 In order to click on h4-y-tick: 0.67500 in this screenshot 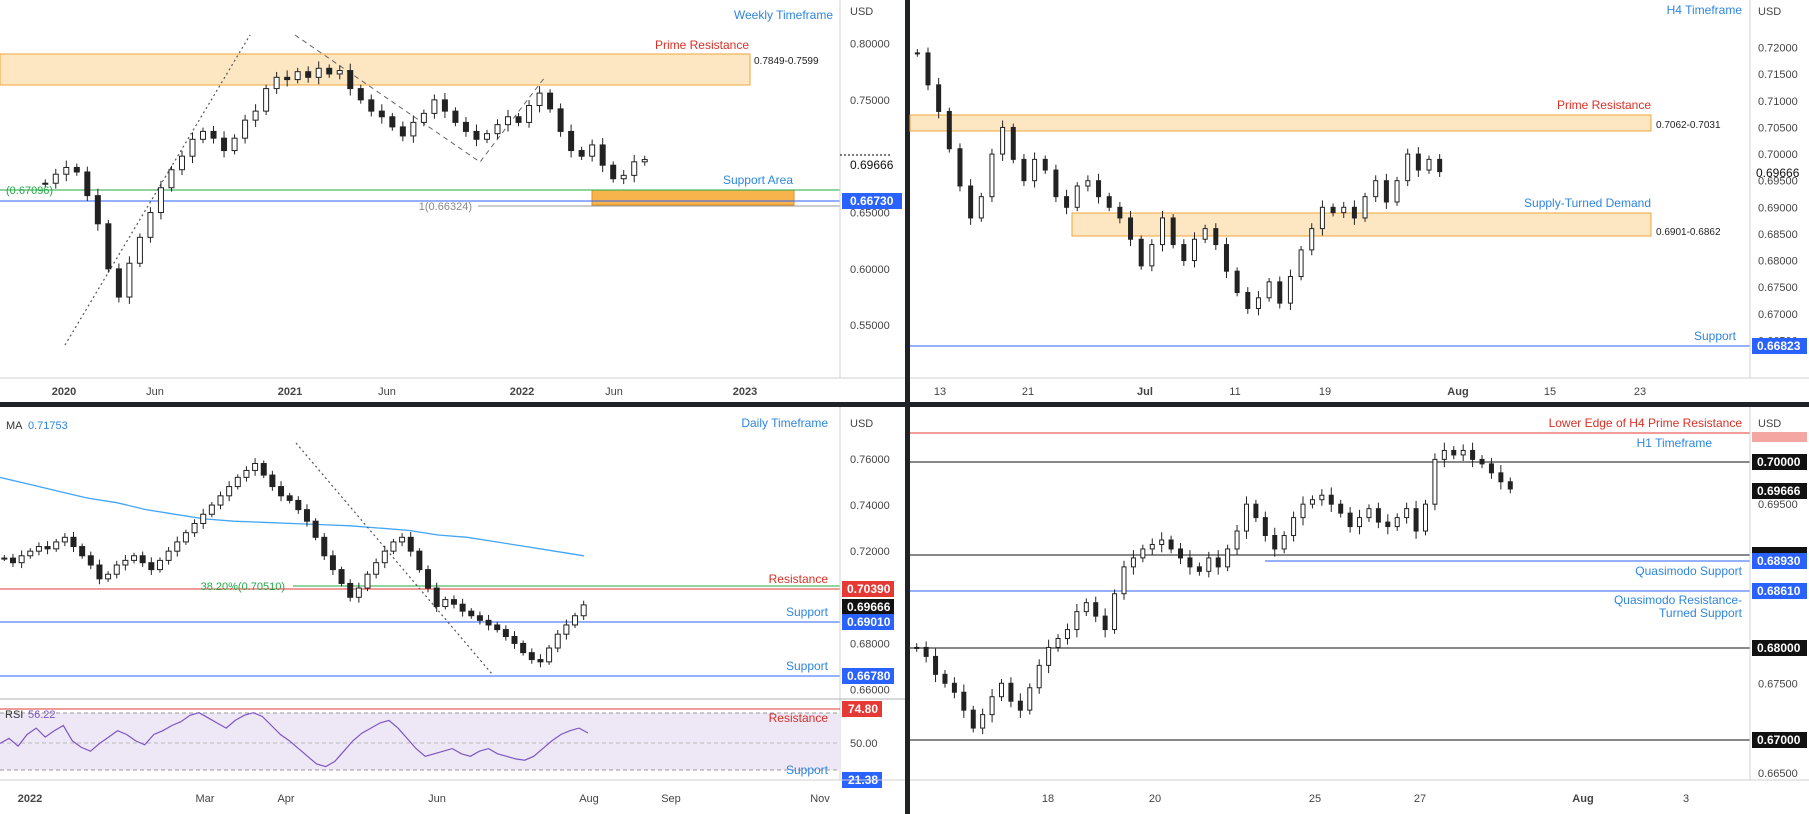, I will do `click(1778, 288)`.